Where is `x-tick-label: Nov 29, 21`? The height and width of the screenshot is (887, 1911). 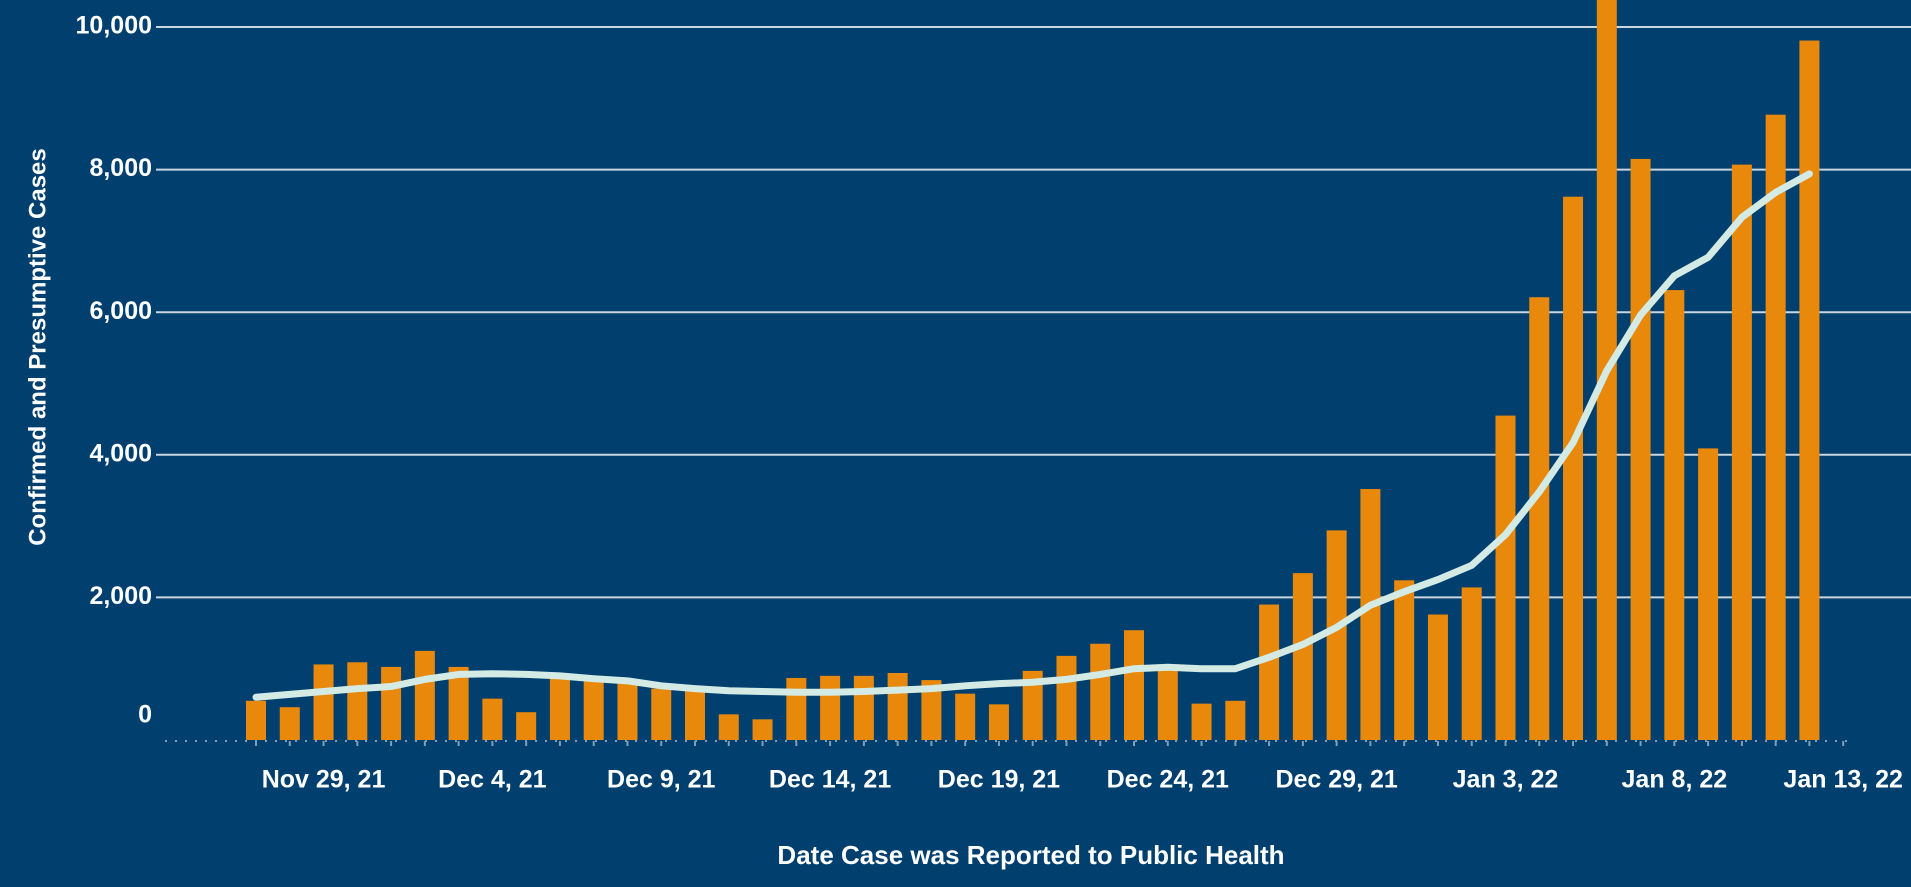
x-tick-label: Nov 29, 21 is located at coordinates (324, 780).